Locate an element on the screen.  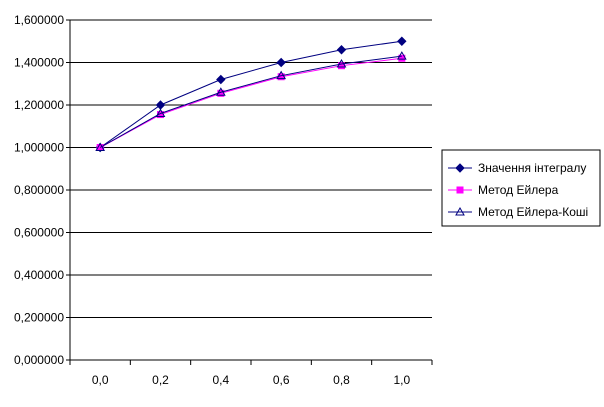
x-tick-label: 0,6 is located at coordinates (281, 380).